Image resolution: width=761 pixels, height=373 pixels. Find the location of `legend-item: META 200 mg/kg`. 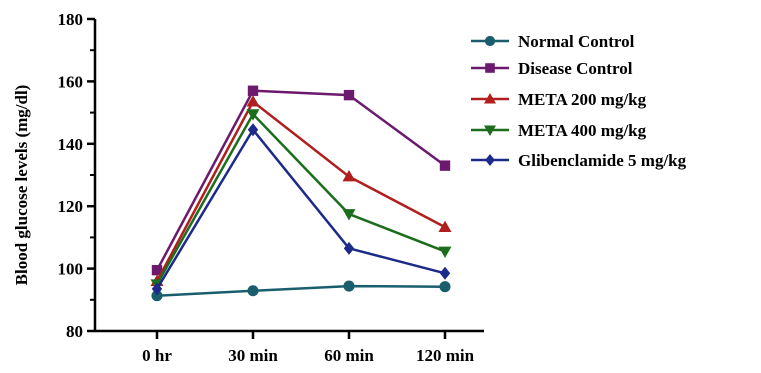

legend-item: META 200 mg/kg is located at coordinates (559, 99).